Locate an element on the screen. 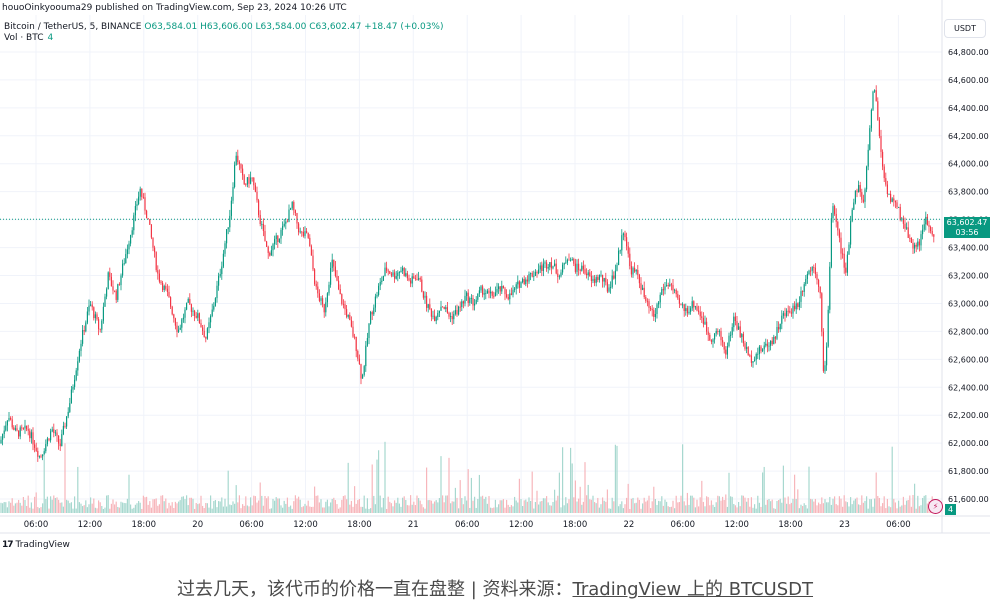  symbol-title: Bitcoin / TetherUS, 5, BINANCE is located at coordinates (73, 27).